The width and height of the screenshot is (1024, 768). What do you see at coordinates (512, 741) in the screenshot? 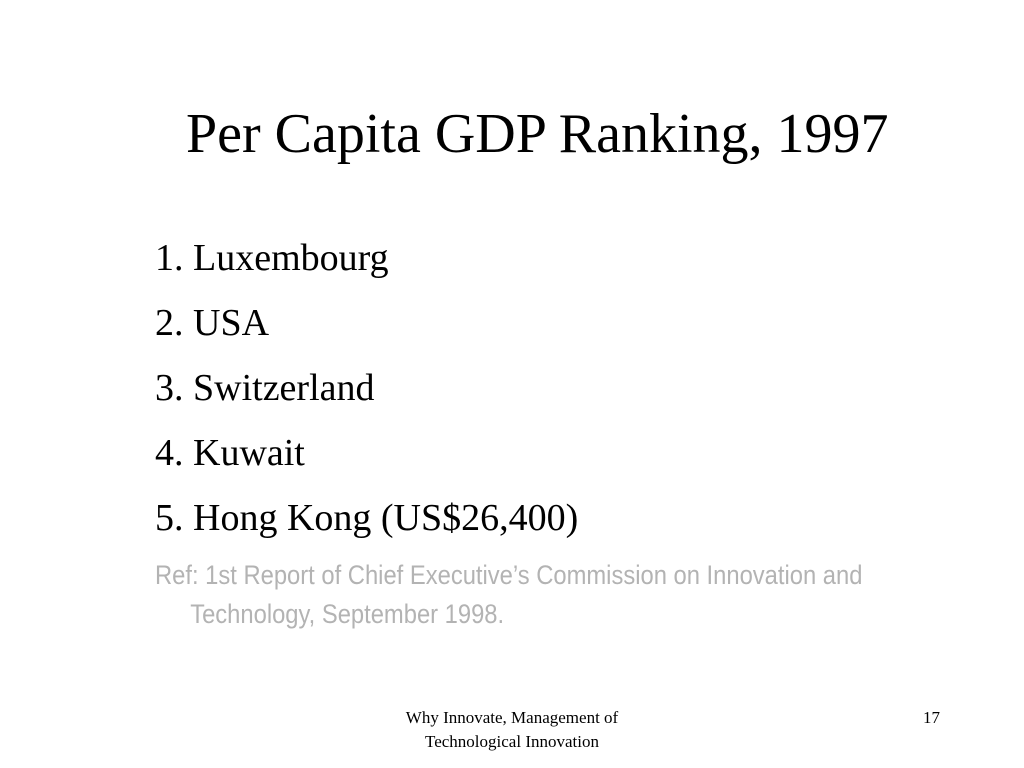
I see `footer-line-2: Technological Innovation` at bounding box center [512, 741].